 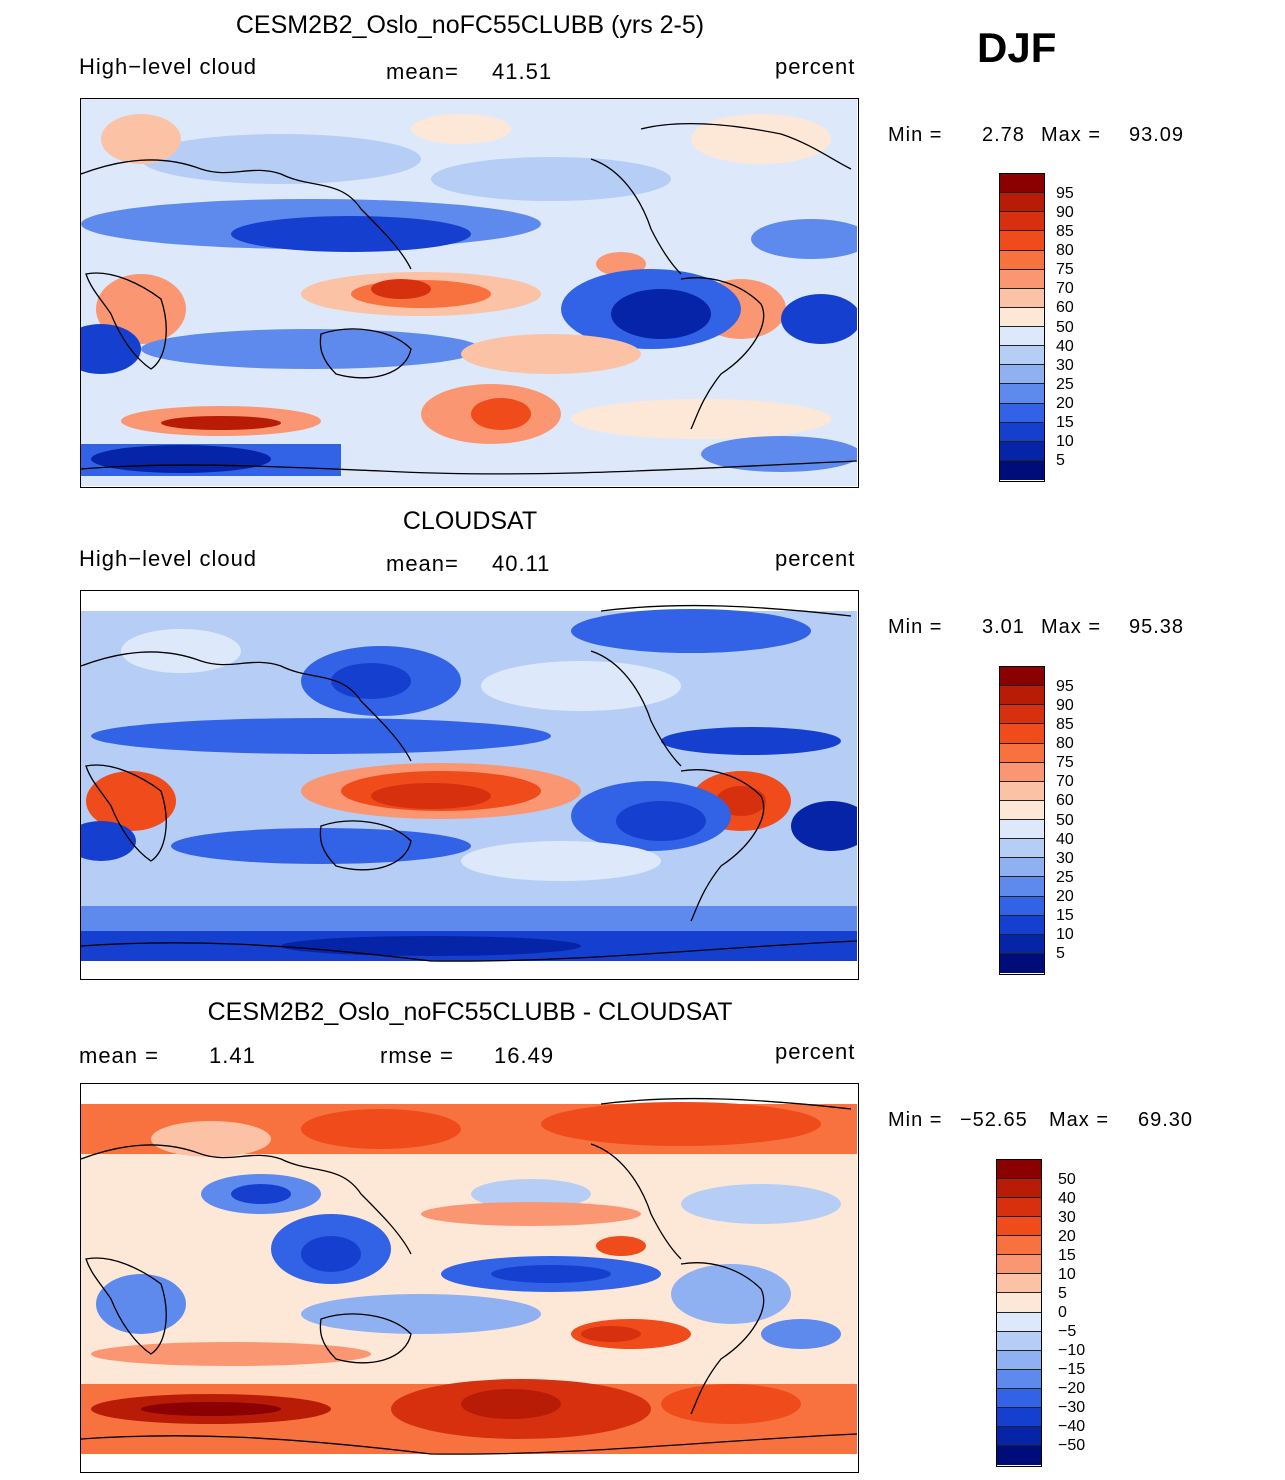 What do you see at coordinates (815, 66) in the screenshot?
I see `panel1-units: percent` at bounding box center [815, 66].